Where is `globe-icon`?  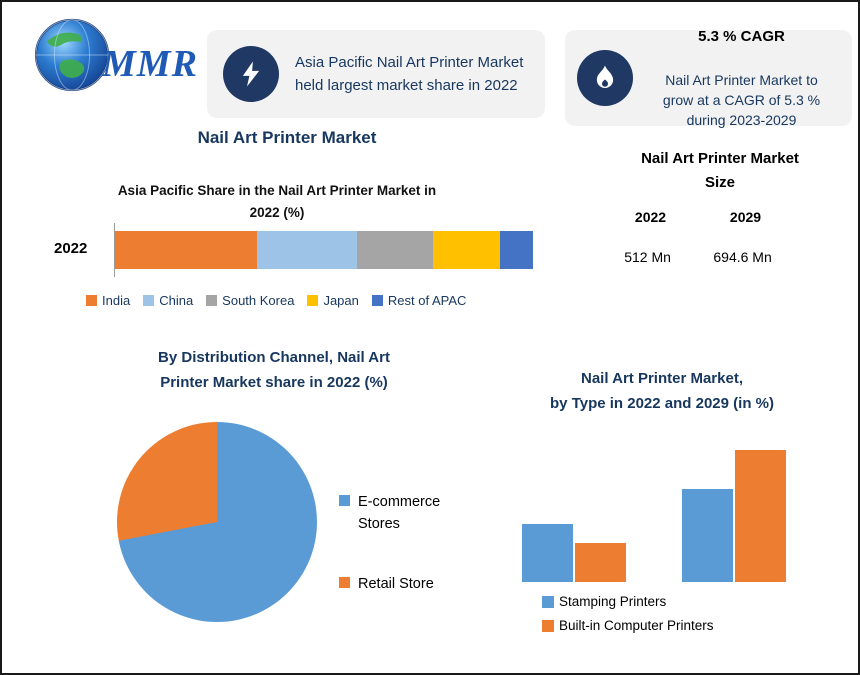 globe-icon is located at coordinates (72, 55).